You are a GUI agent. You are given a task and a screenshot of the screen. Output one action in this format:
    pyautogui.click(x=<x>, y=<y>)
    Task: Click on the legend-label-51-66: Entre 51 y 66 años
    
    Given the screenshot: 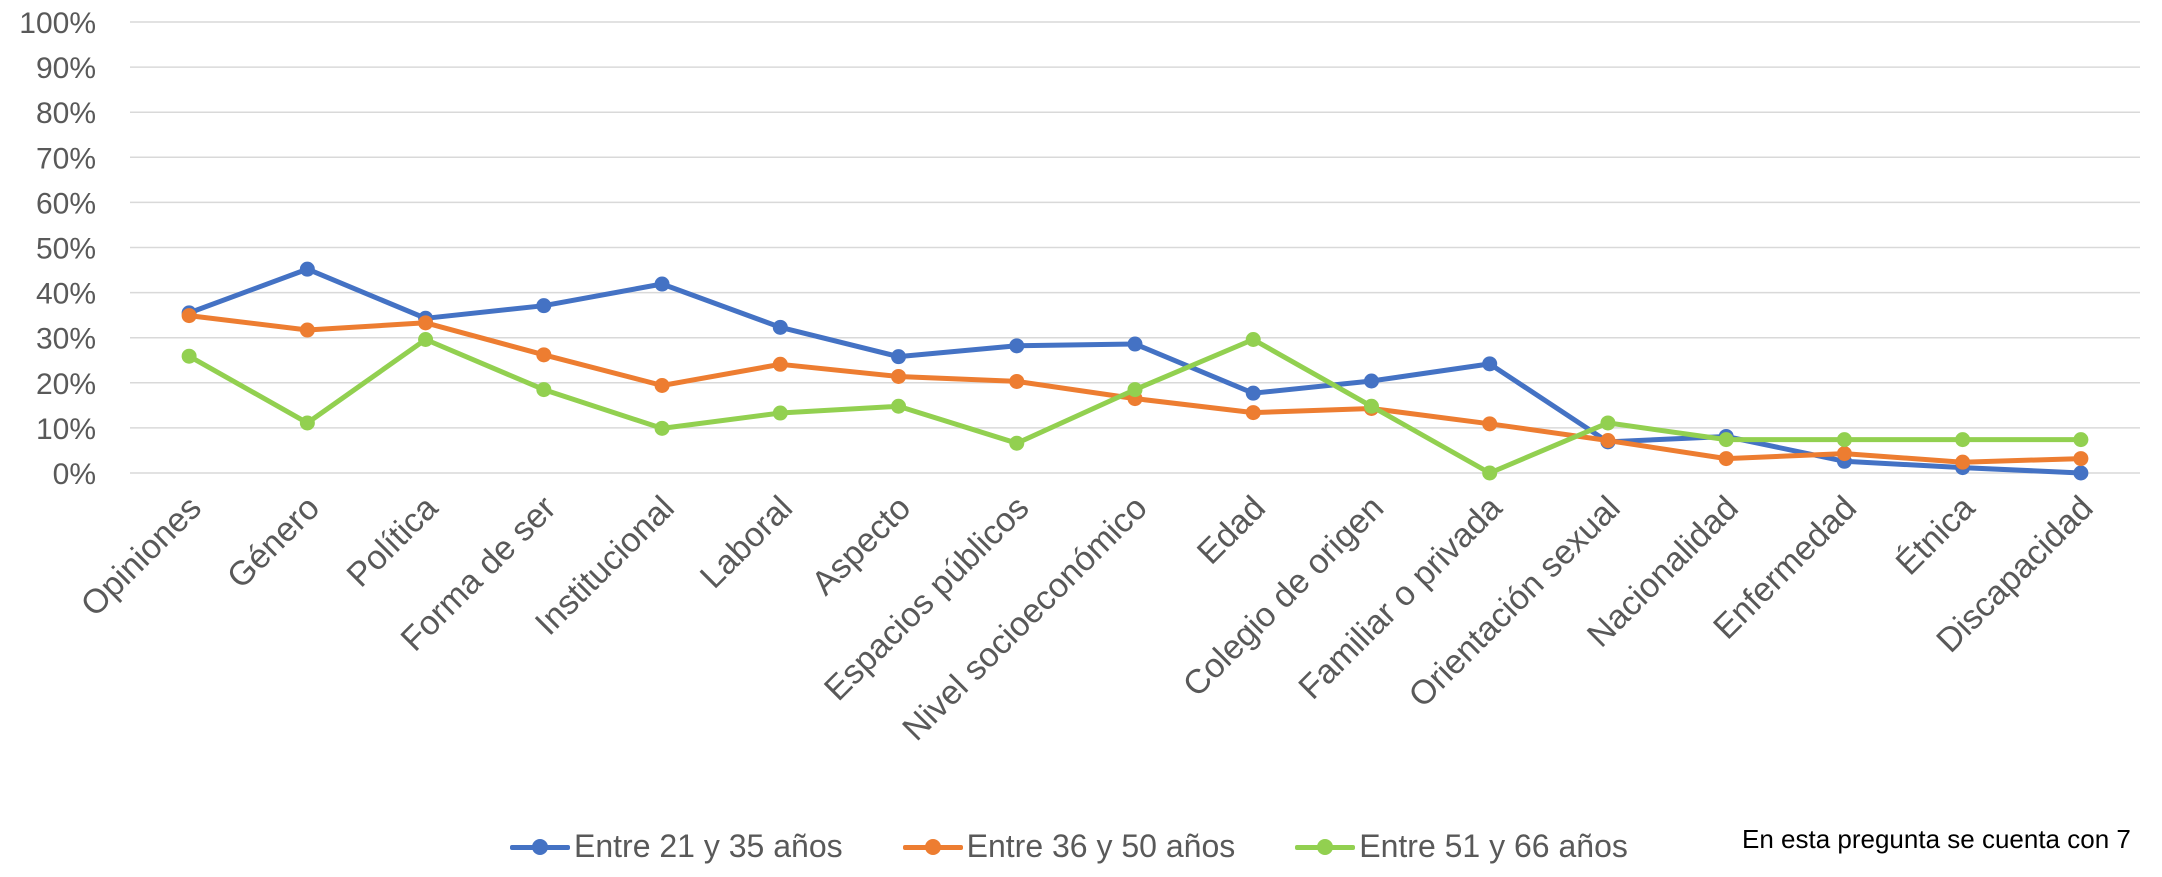 What is the action you would take?
    pyautogui.click(x=1493, y=846)
    